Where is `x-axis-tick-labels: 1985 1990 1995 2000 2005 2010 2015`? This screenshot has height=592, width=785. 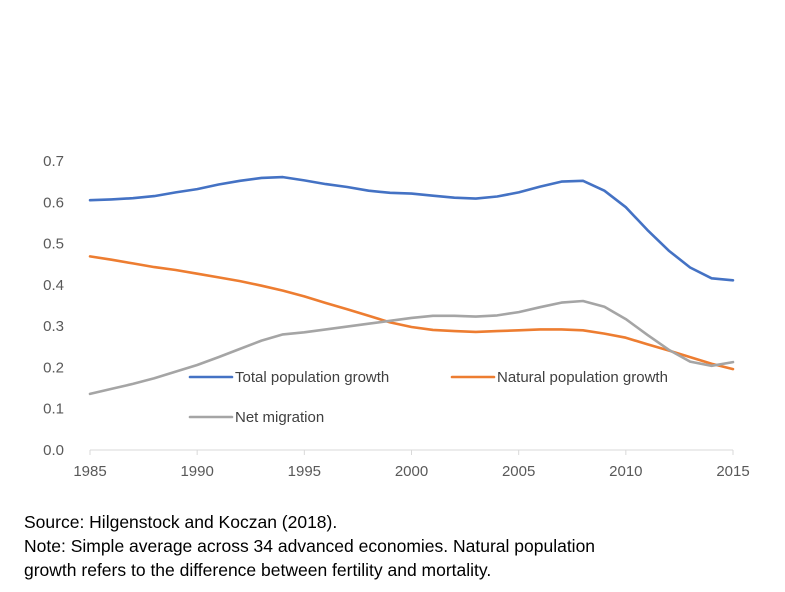 x-axis-tick-labels: 1985 1990 1995 2000 2005 2010 2015 is located at coordinates (411, 471).